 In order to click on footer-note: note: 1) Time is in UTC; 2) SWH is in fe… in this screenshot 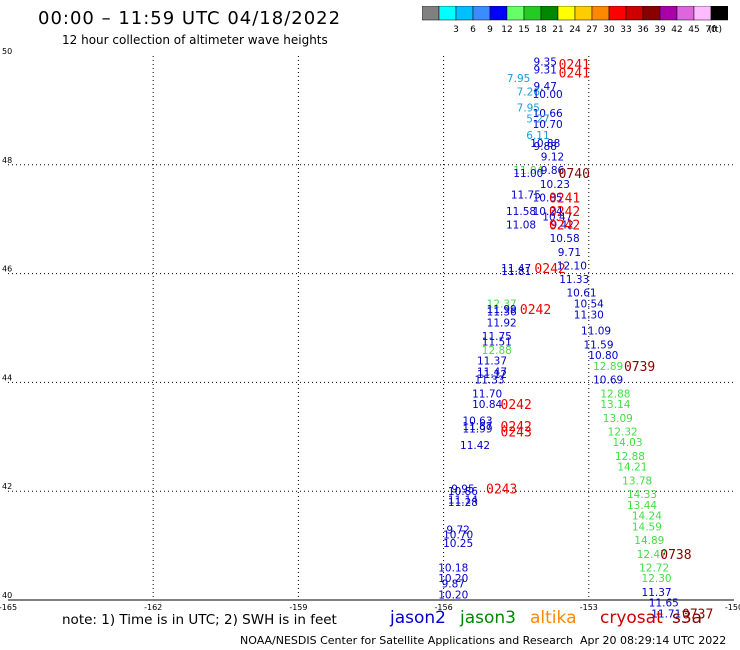, I will do `click(199, 620)`.